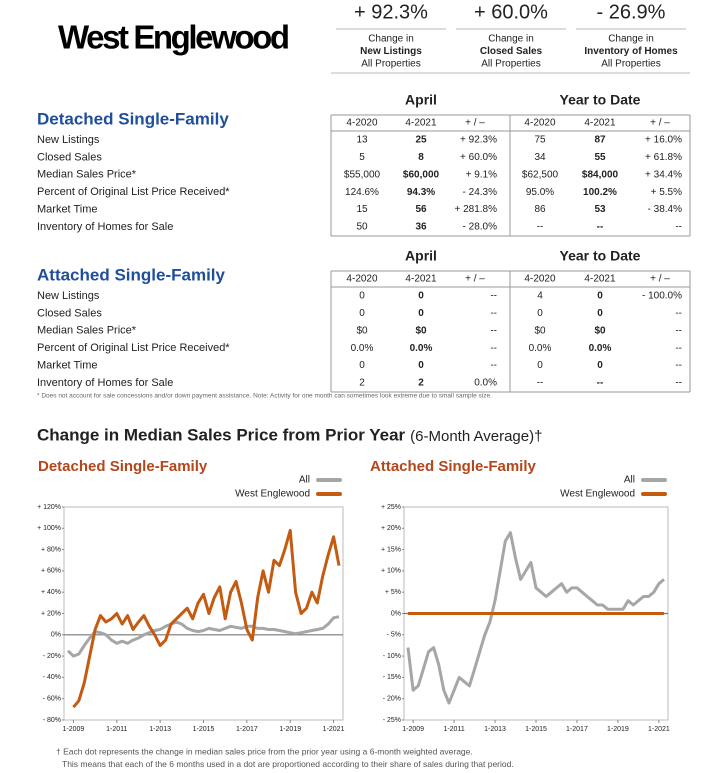  I want to click on y-tick-label: - 5%, so click(394, 635).